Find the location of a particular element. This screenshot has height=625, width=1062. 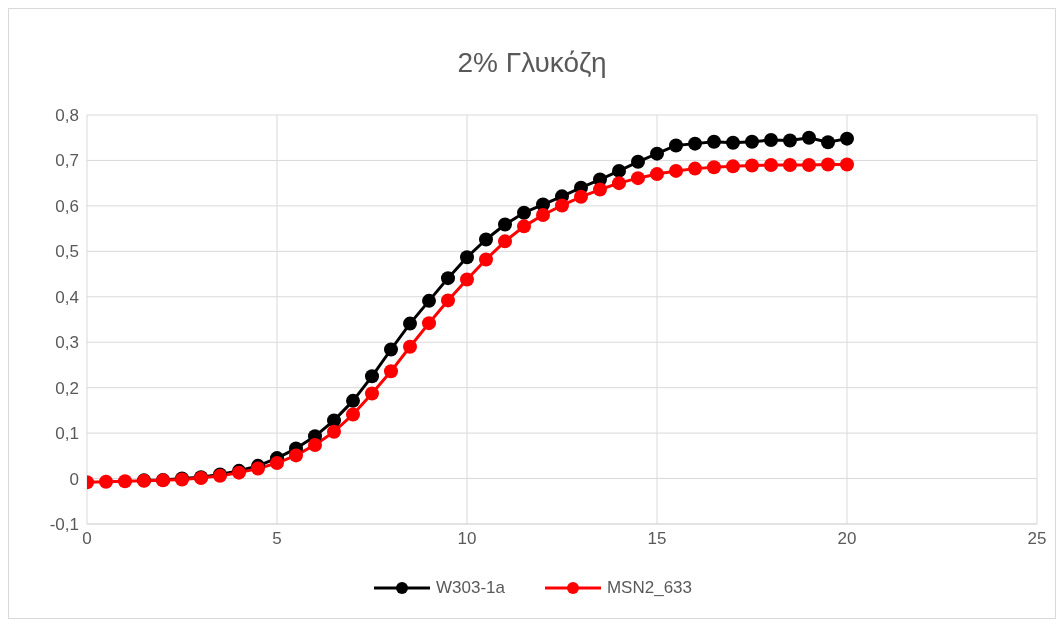

x-tick-label: 25 is located at coordinates (1037, 539).